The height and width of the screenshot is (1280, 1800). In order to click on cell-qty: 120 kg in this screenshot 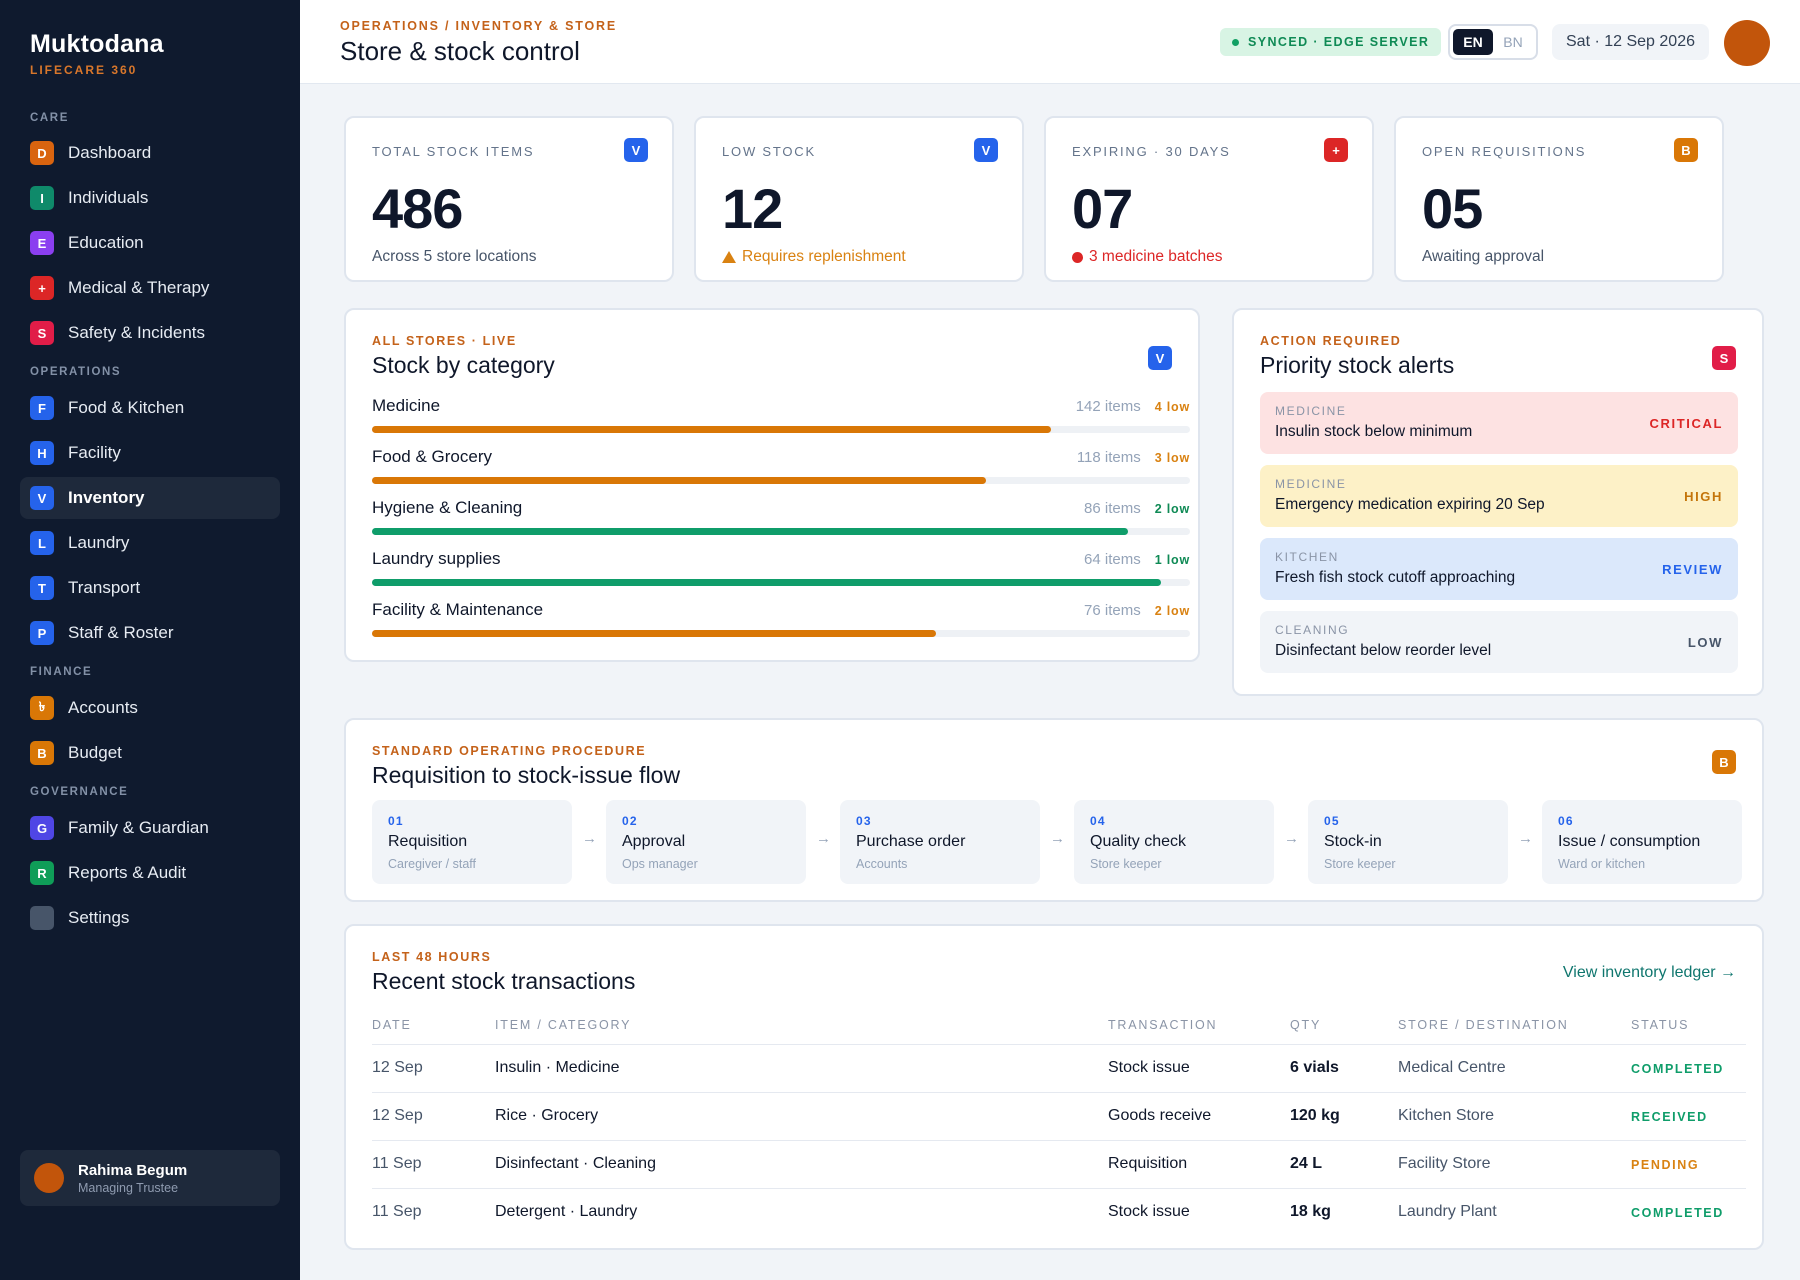, I will do `click(1315, 1115)`.